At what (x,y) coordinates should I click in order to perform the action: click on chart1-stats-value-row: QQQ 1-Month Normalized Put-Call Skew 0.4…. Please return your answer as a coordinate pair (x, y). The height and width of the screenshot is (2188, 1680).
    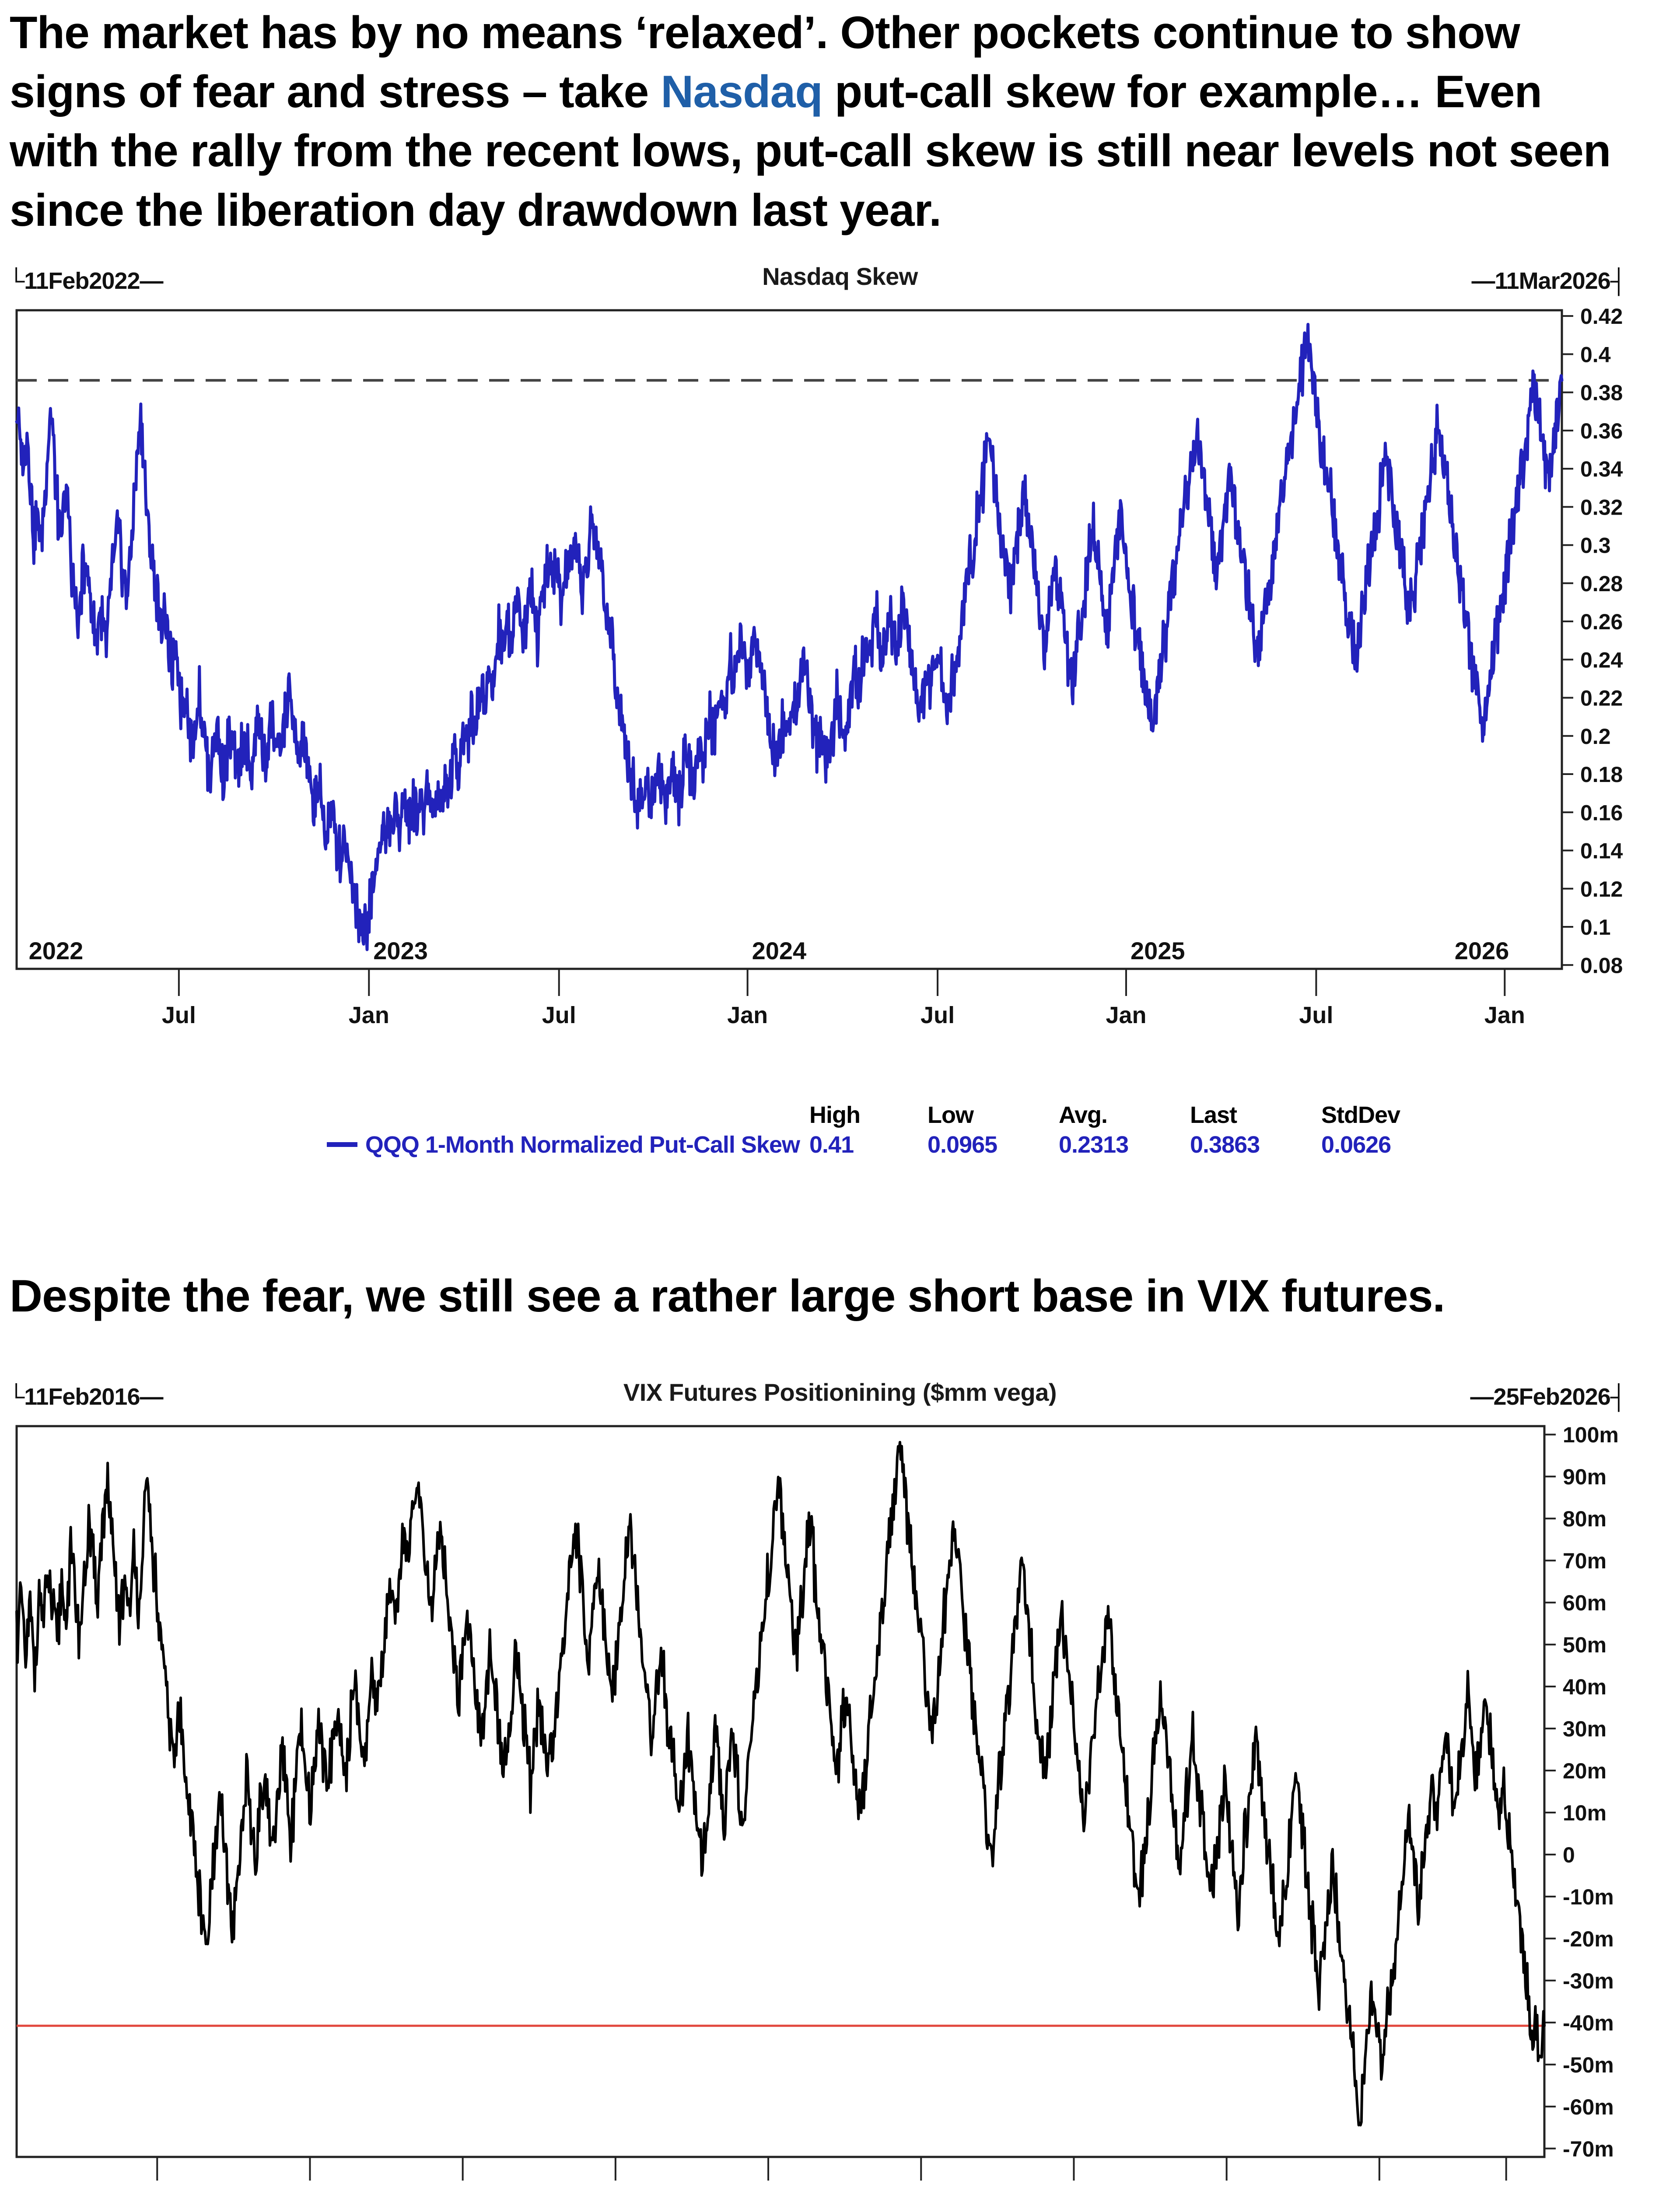
    Looking at the image, I should click on (840, 1144).